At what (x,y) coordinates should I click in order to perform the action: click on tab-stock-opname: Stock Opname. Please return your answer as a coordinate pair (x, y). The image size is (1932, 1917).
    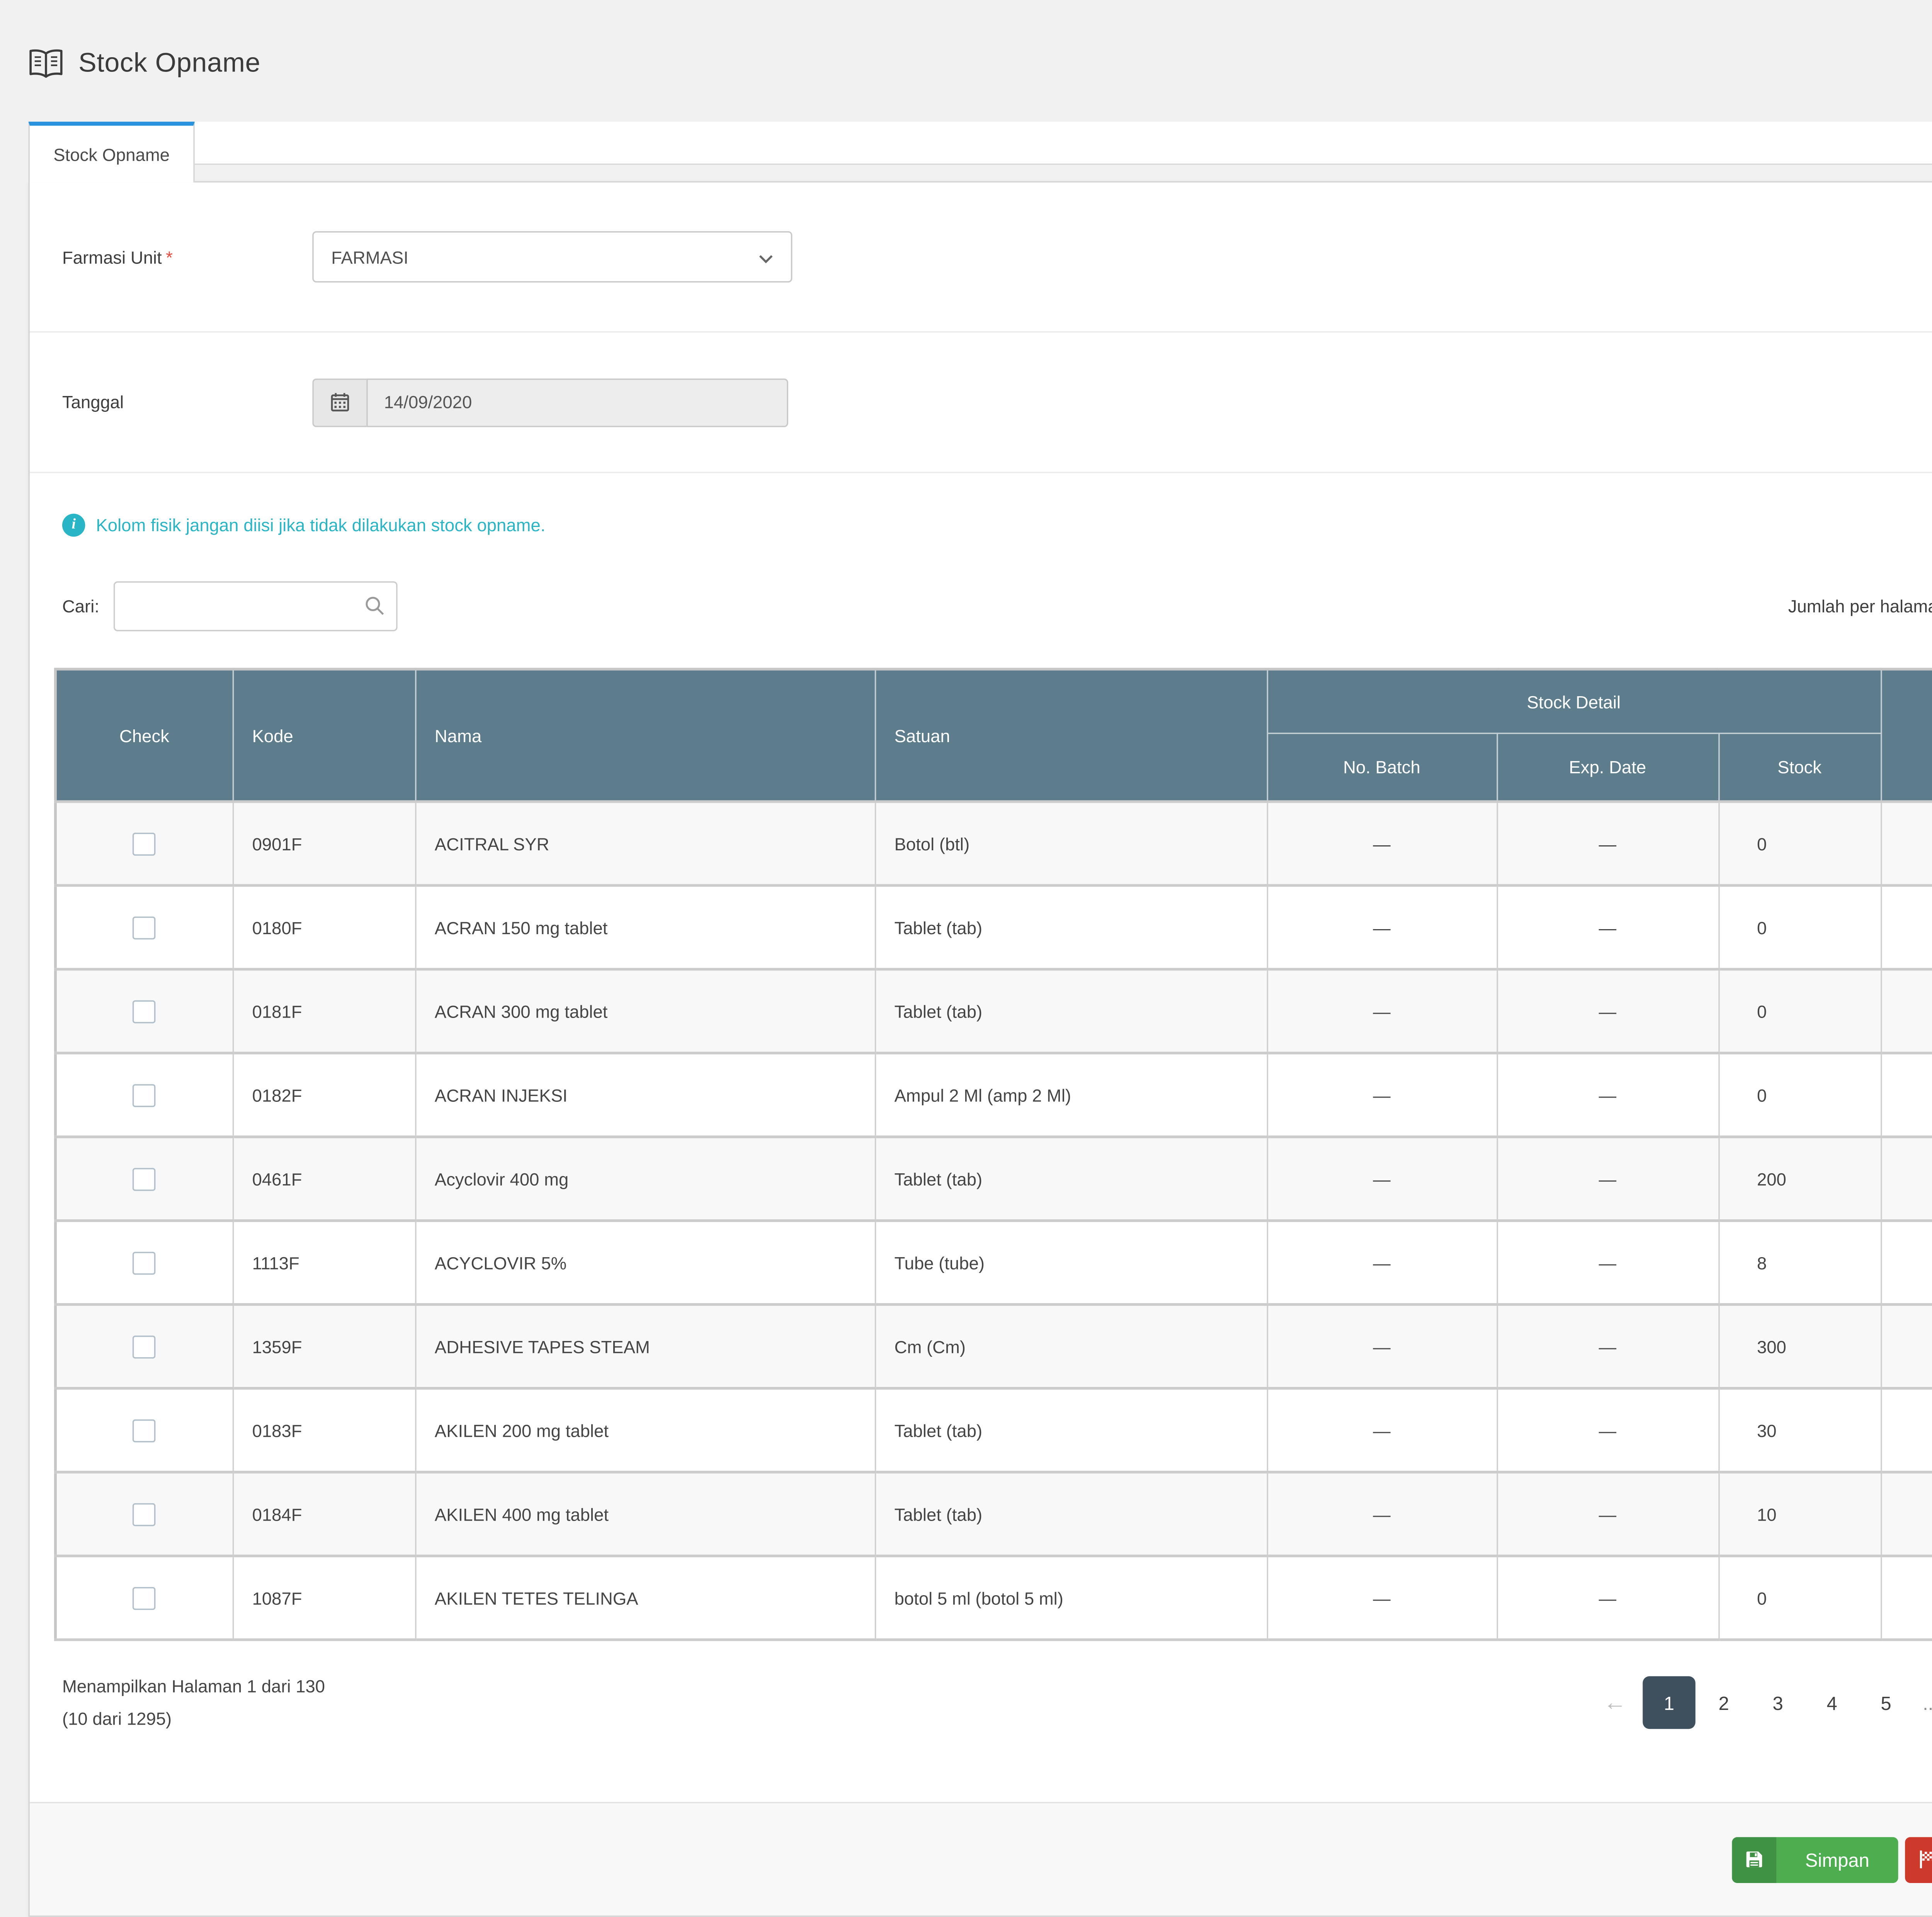
    Looking at the image, I should click on (112, 152).